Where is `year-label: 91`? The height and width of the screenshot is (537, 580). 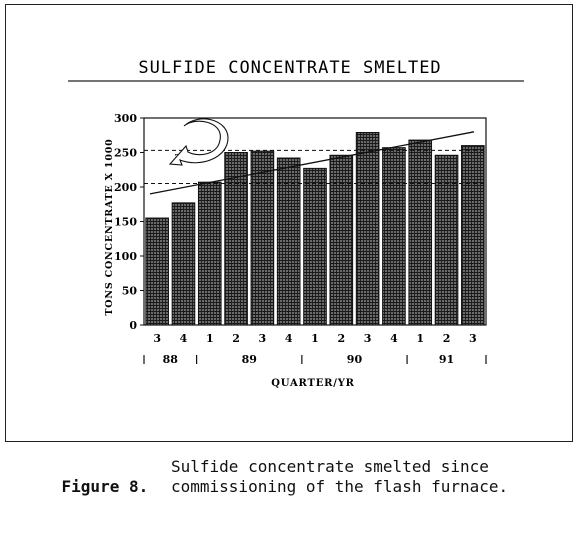
year-label: 91 is located at coordinates (446, 359).